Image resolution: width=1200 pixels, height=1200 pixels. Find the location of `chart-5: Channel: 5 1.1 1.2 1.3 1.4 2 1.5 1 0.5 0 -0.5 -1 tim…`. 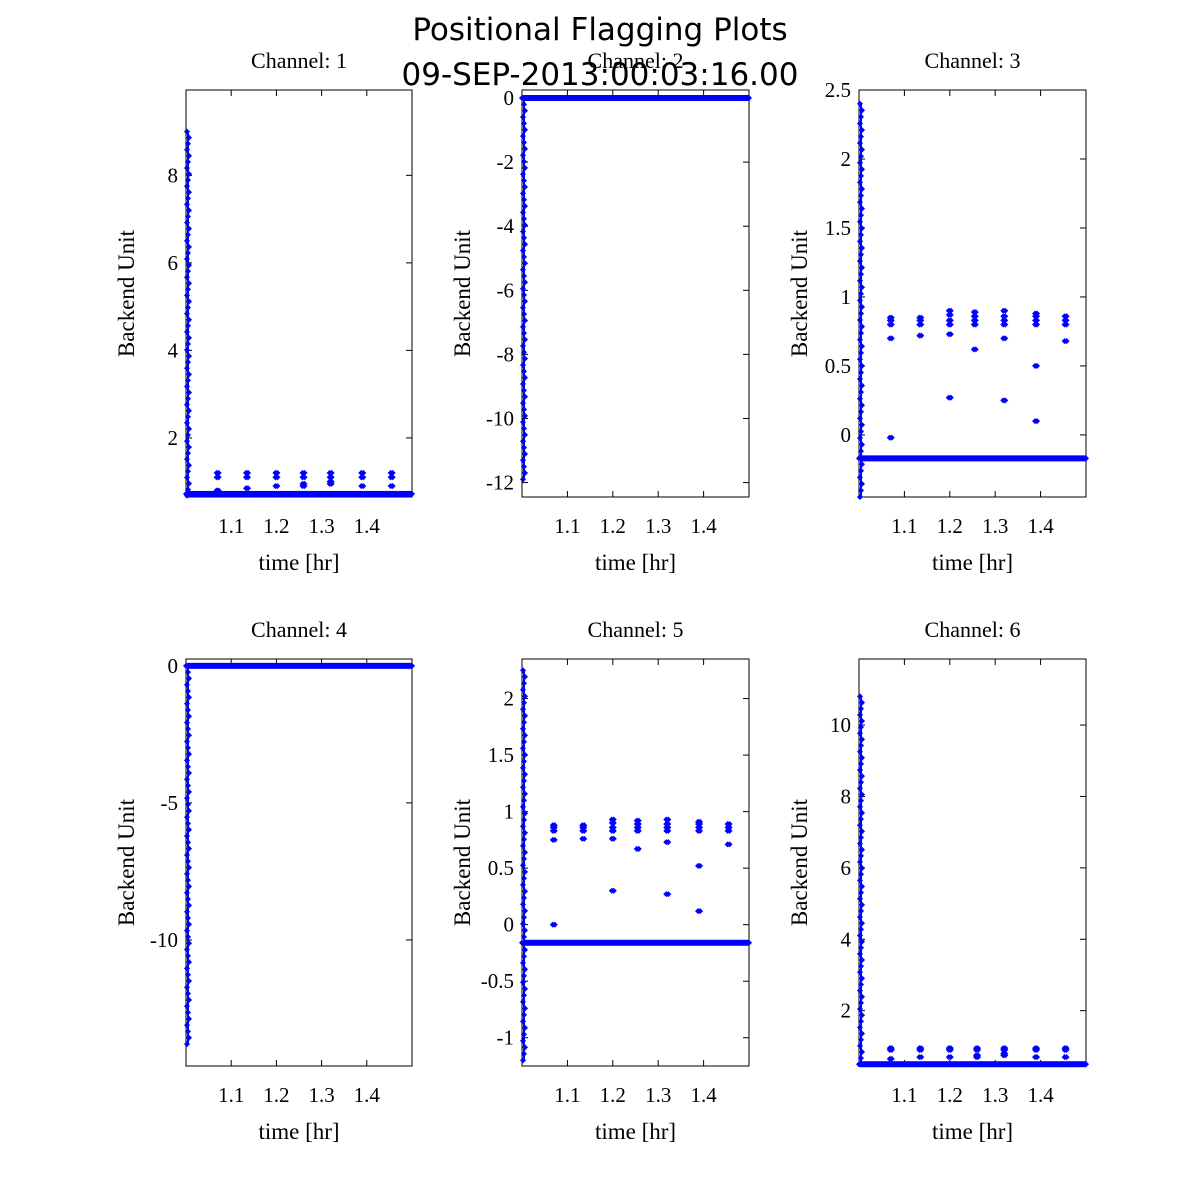

chart-5: Channel: 5 1.1 1.2 1.3 1.4 2 1.5 1 0.5 0 -0.5 -1 tim… is located at coordinates (601, 880).